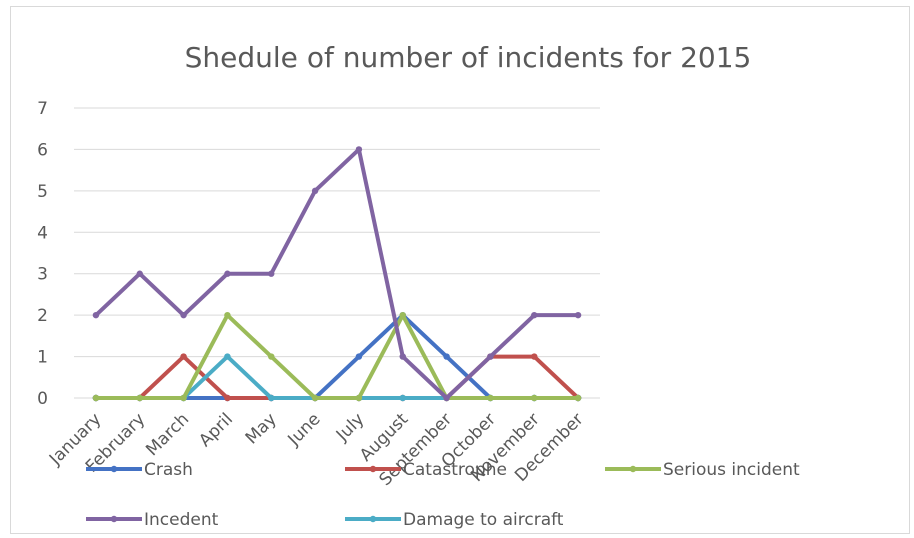  Describe the element at coordinates (42, 399) in the screenshot. I see `y-tick-label: 0` at that location.